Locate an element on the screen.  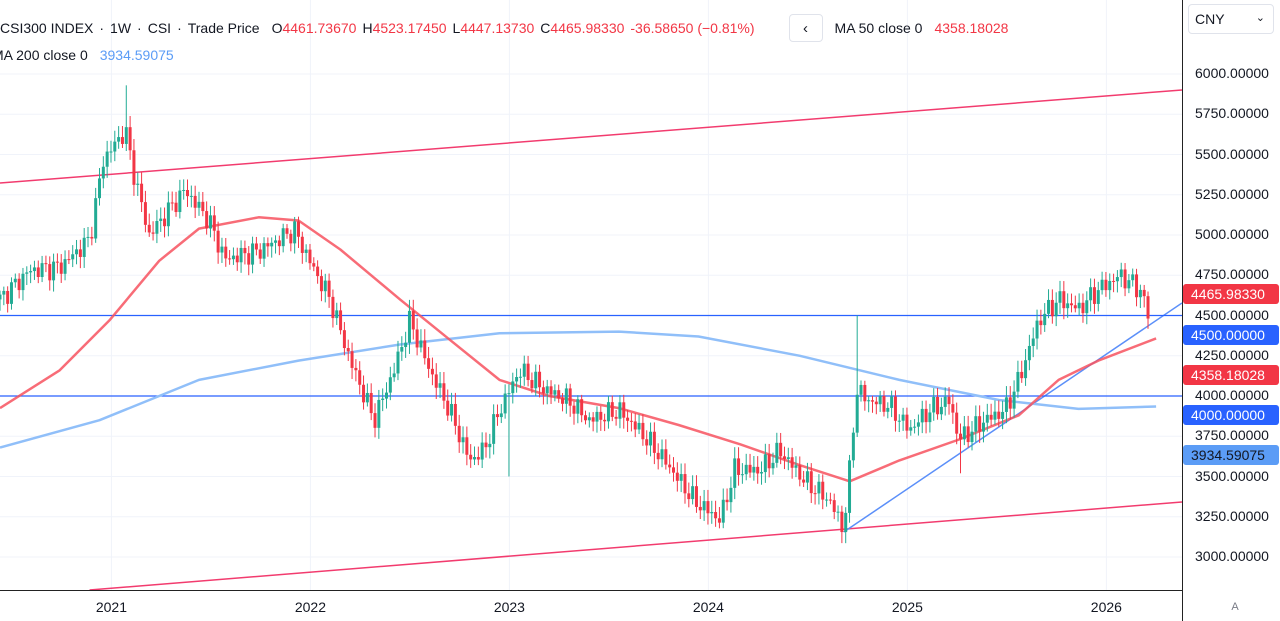
symbol-name: CSI300 INDEX is located at coordinates (47, 28).